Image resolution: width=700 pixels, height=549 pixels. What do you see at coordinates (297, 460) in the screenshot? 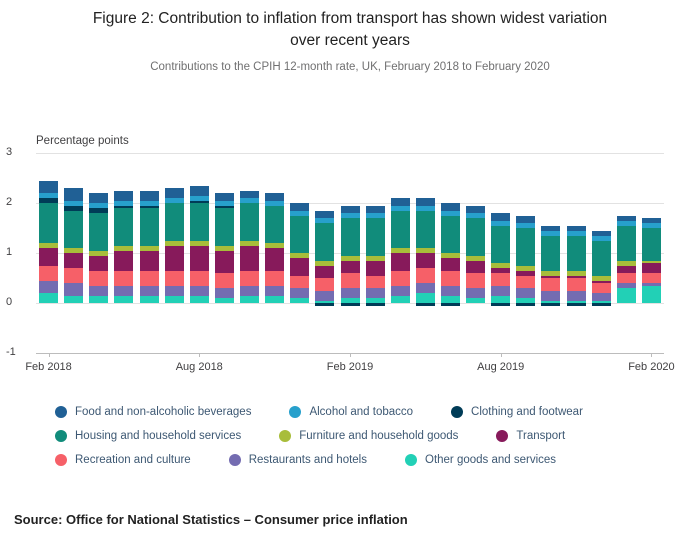
I see `legend-item: Restaurants and hotels` at bounding box center [297, 460].